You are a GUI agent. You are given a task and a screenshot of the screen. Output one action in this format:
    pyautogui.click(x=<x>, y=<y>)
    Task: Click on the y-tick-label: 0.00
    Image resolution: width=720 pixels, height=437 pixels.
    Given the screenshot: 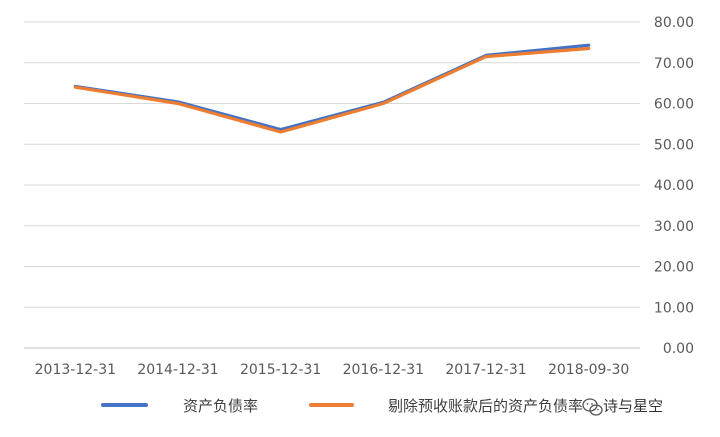 What is the action you would take?
    pyautogui.click(x=678, y=349)
    